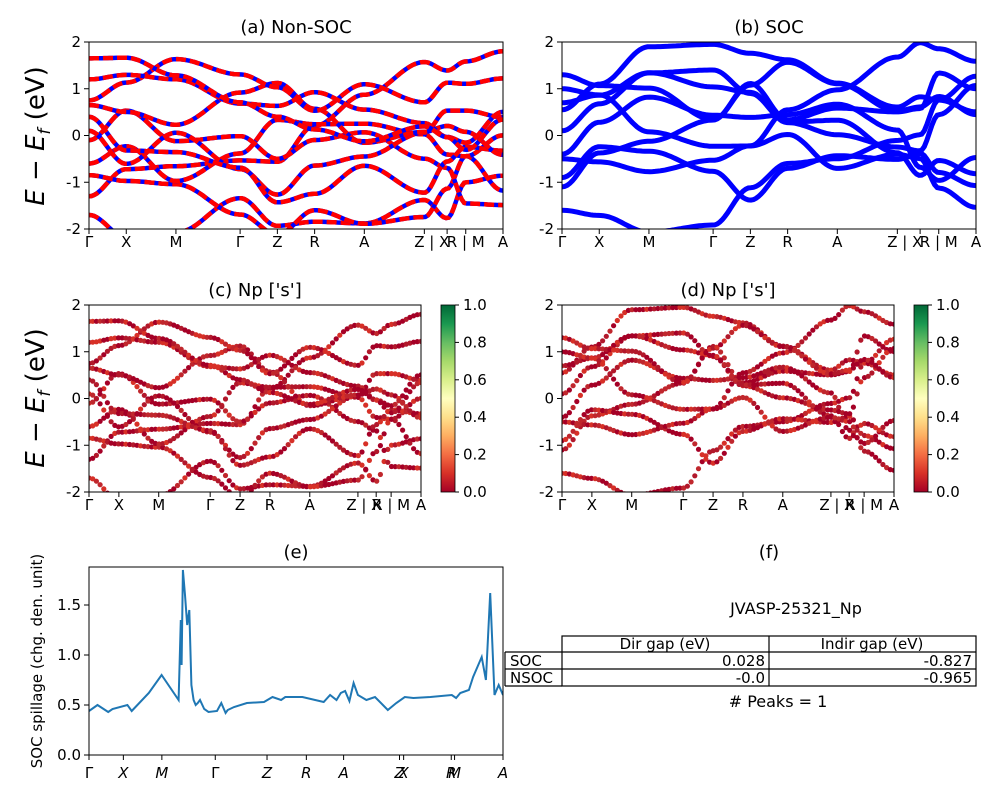 This screenshot has width=1000, height=800. I want to click on panel-a-title: (a) Non-SOC, so click(295, 27).